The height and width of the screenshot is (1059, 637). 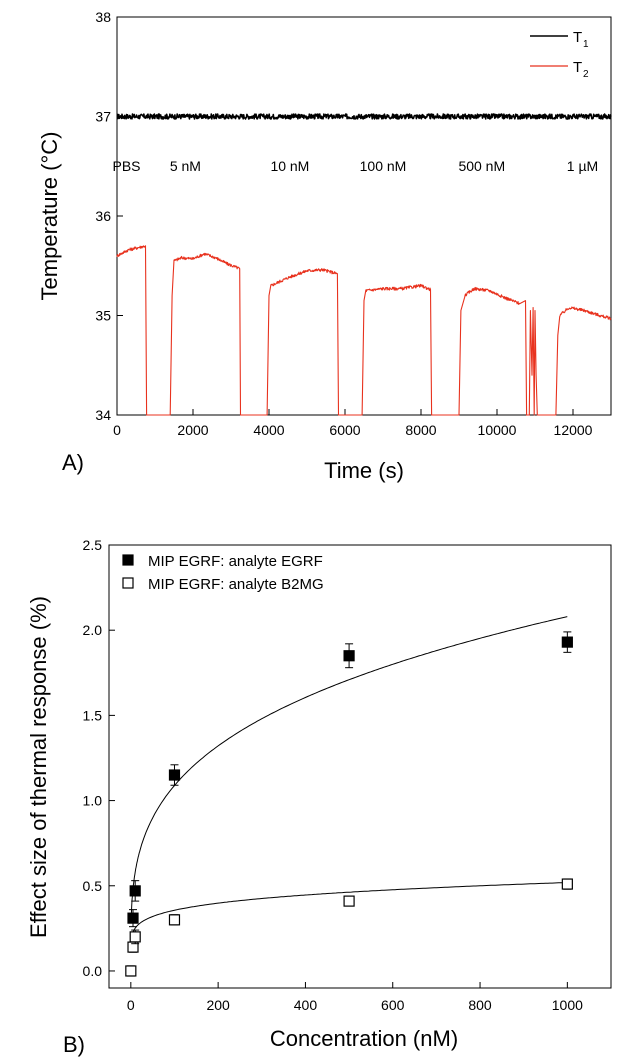 I want to click on y-tick-label-a: 37, so click(x=103, y=117).